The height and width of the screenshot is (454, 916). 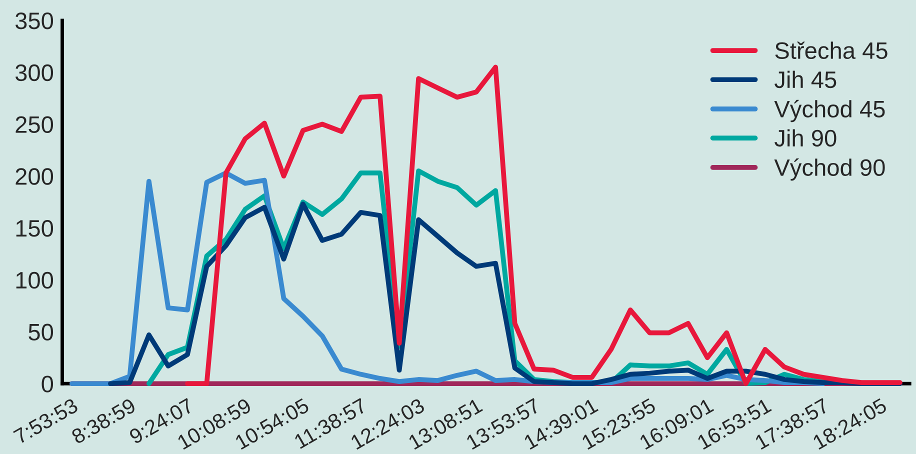 What do you see at coordinates (34, 73) in the screenshot?
I see `y-tick-label: 300` at bounding box center [34, 73].